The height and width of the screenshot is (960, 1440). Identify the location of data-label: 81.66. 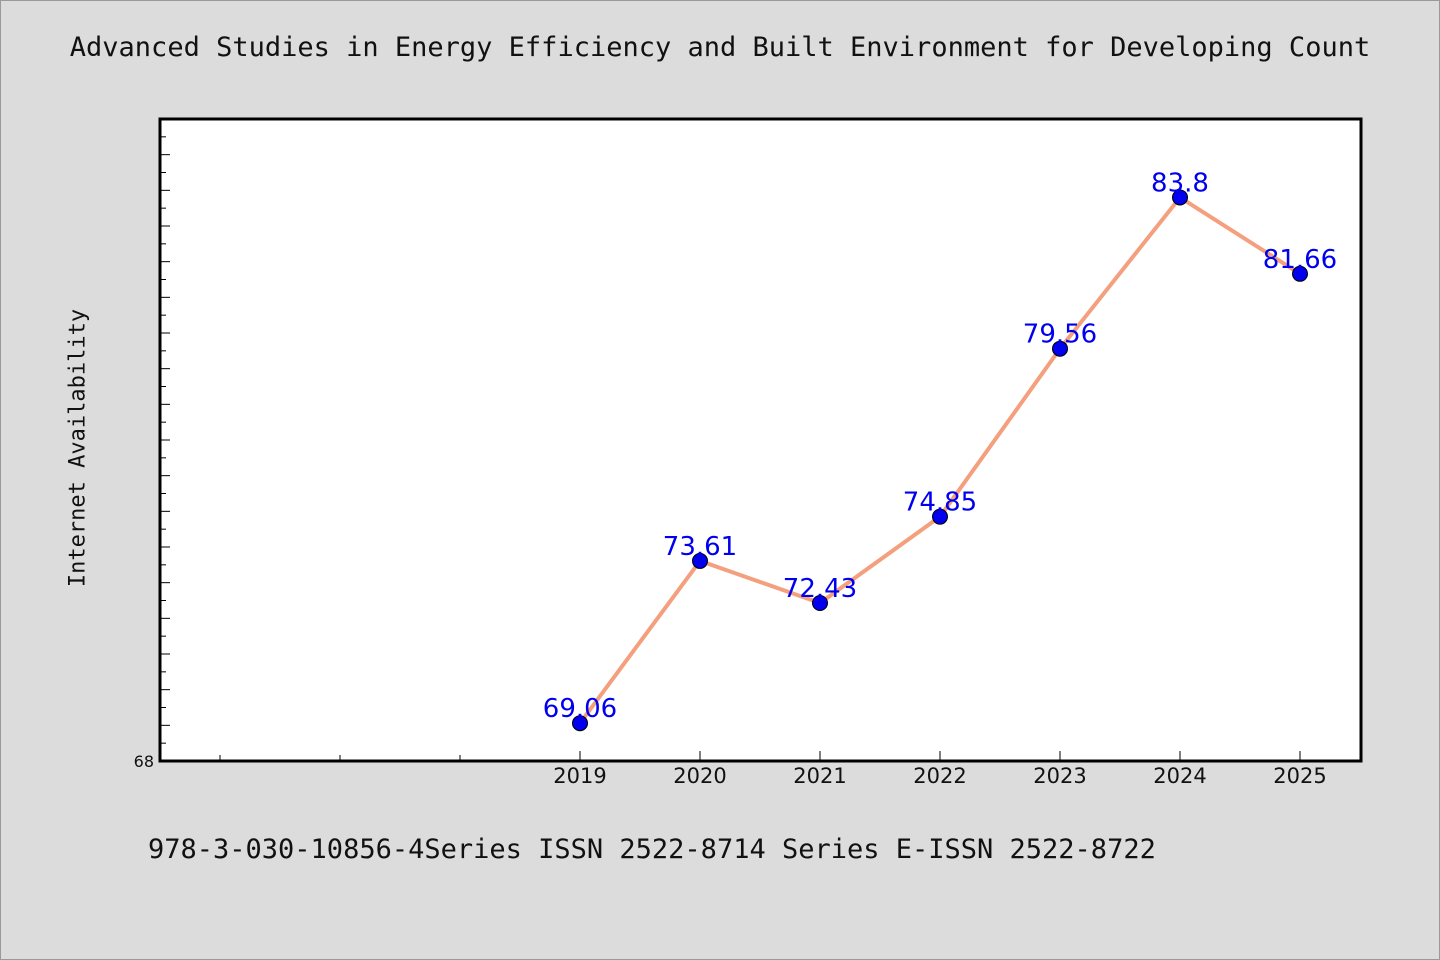
(1300, 260).